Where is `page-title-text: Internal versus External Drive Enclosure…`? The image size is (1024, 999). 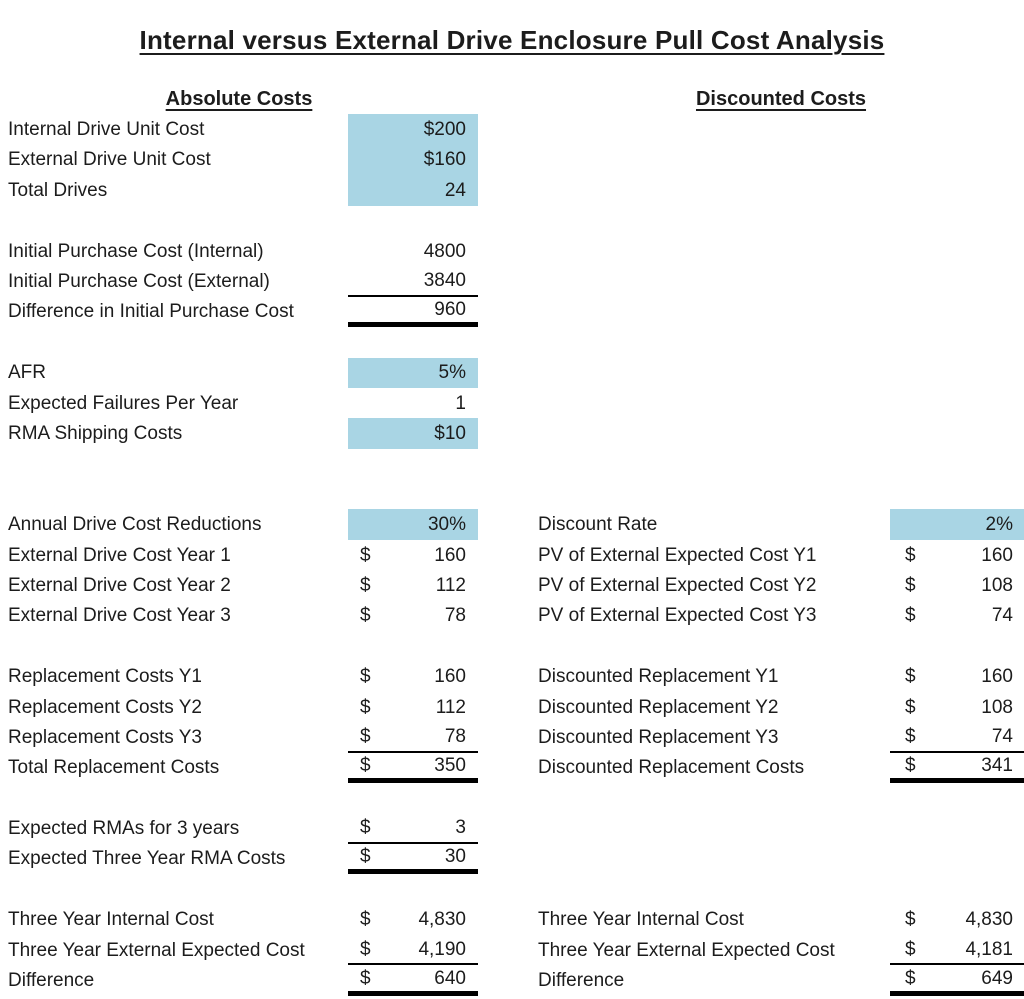
page-title-text: Internal versus External Drive Enclosure… is located at coordinates (512, 40).